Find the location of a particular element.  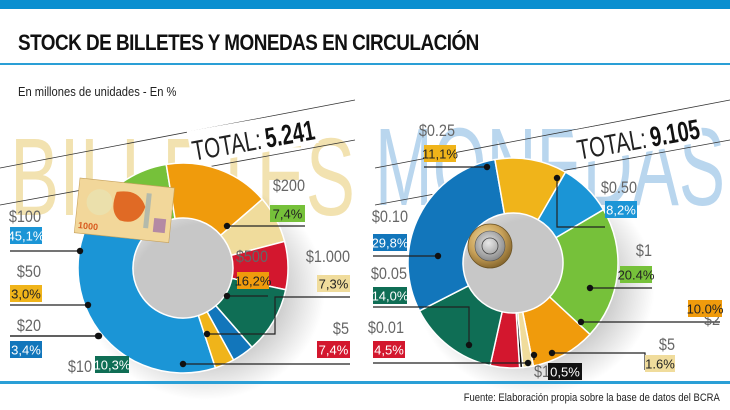

slice-label: $0.01 4,5% is located at coordinates (450, 343).